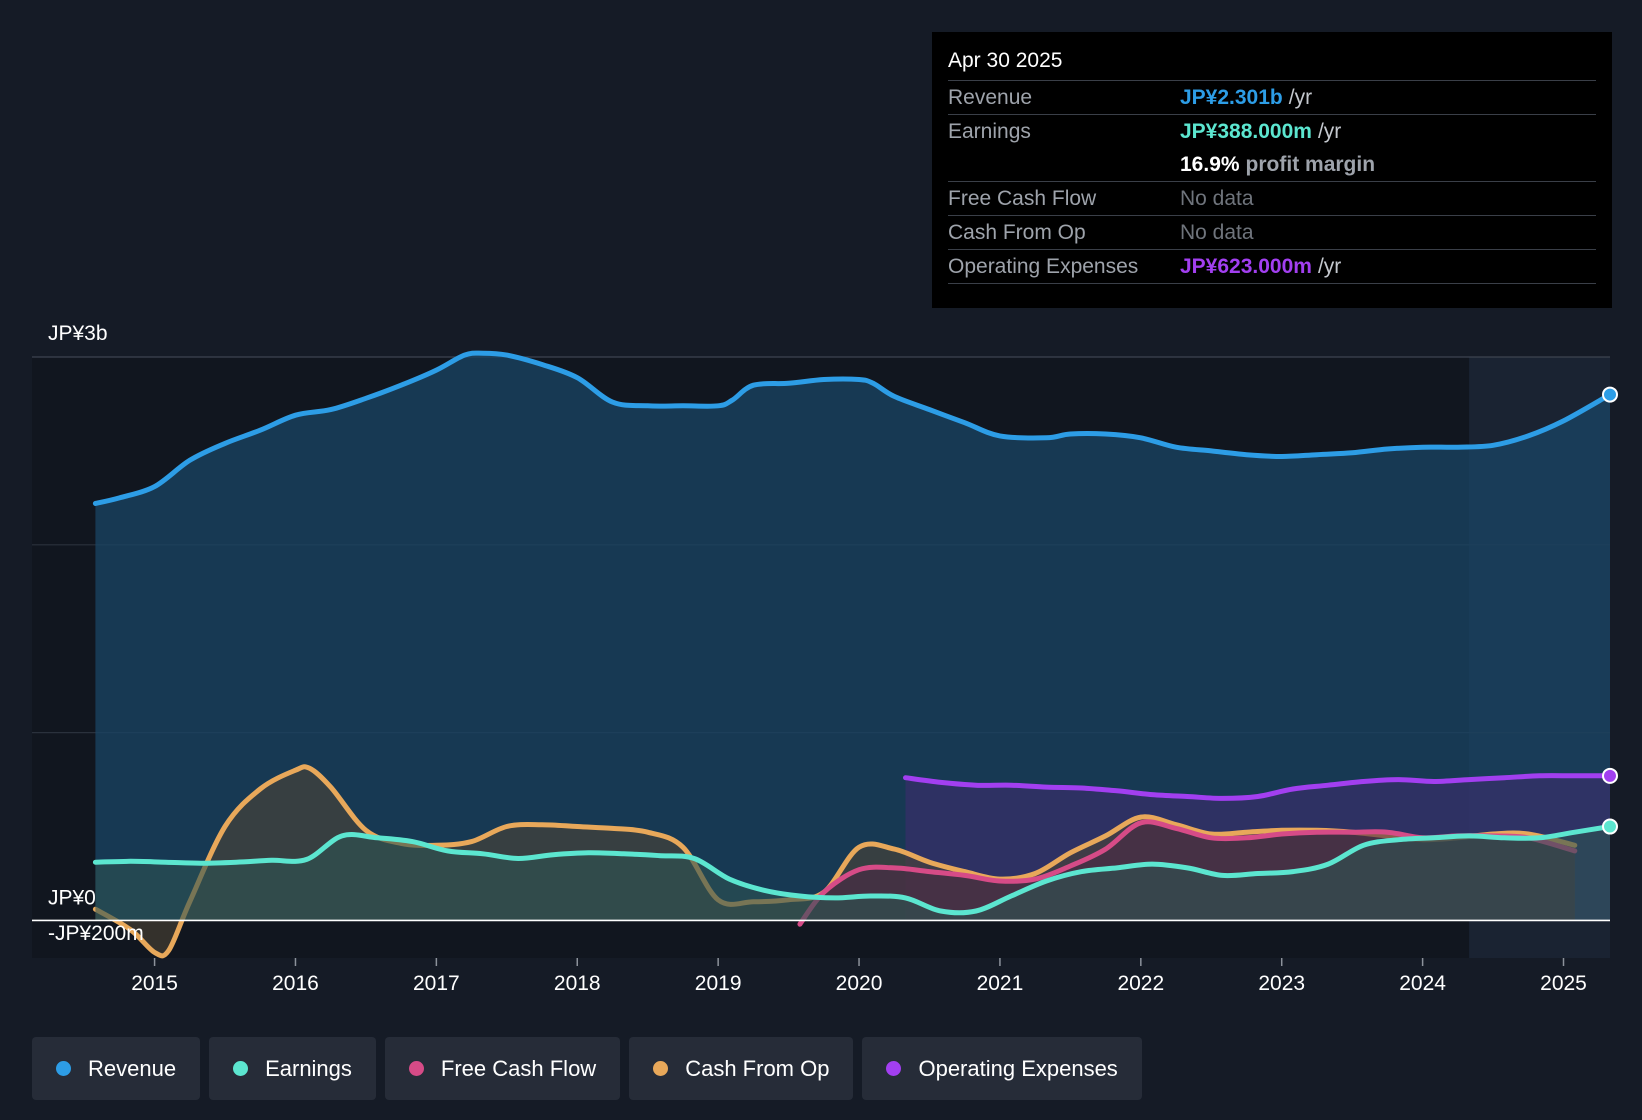 The height and width of the screenshot is (1120, 1642). I want to click on legend-label: Operating Expenses, so click(1018, 1068).